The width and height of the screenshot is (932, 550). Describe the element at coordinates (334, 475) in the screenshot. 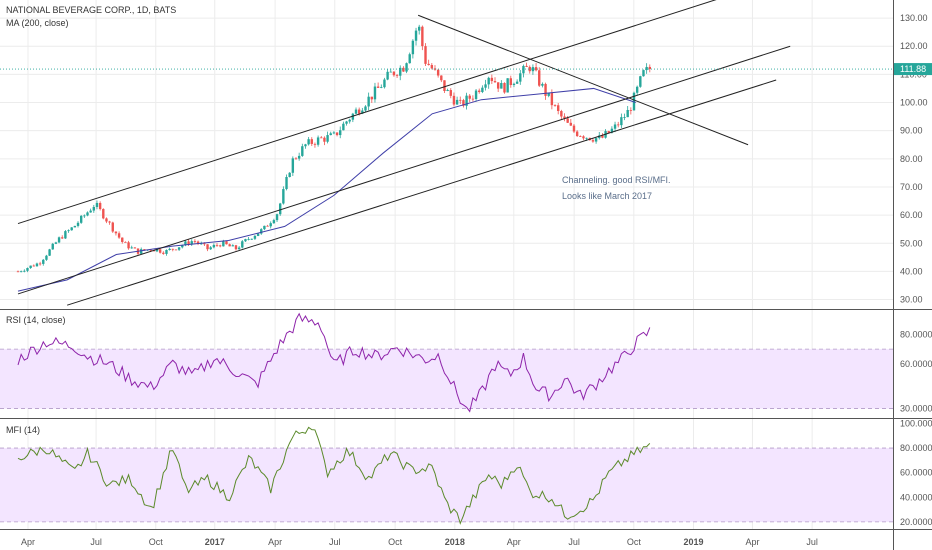

I see `mfi-line` at that location.